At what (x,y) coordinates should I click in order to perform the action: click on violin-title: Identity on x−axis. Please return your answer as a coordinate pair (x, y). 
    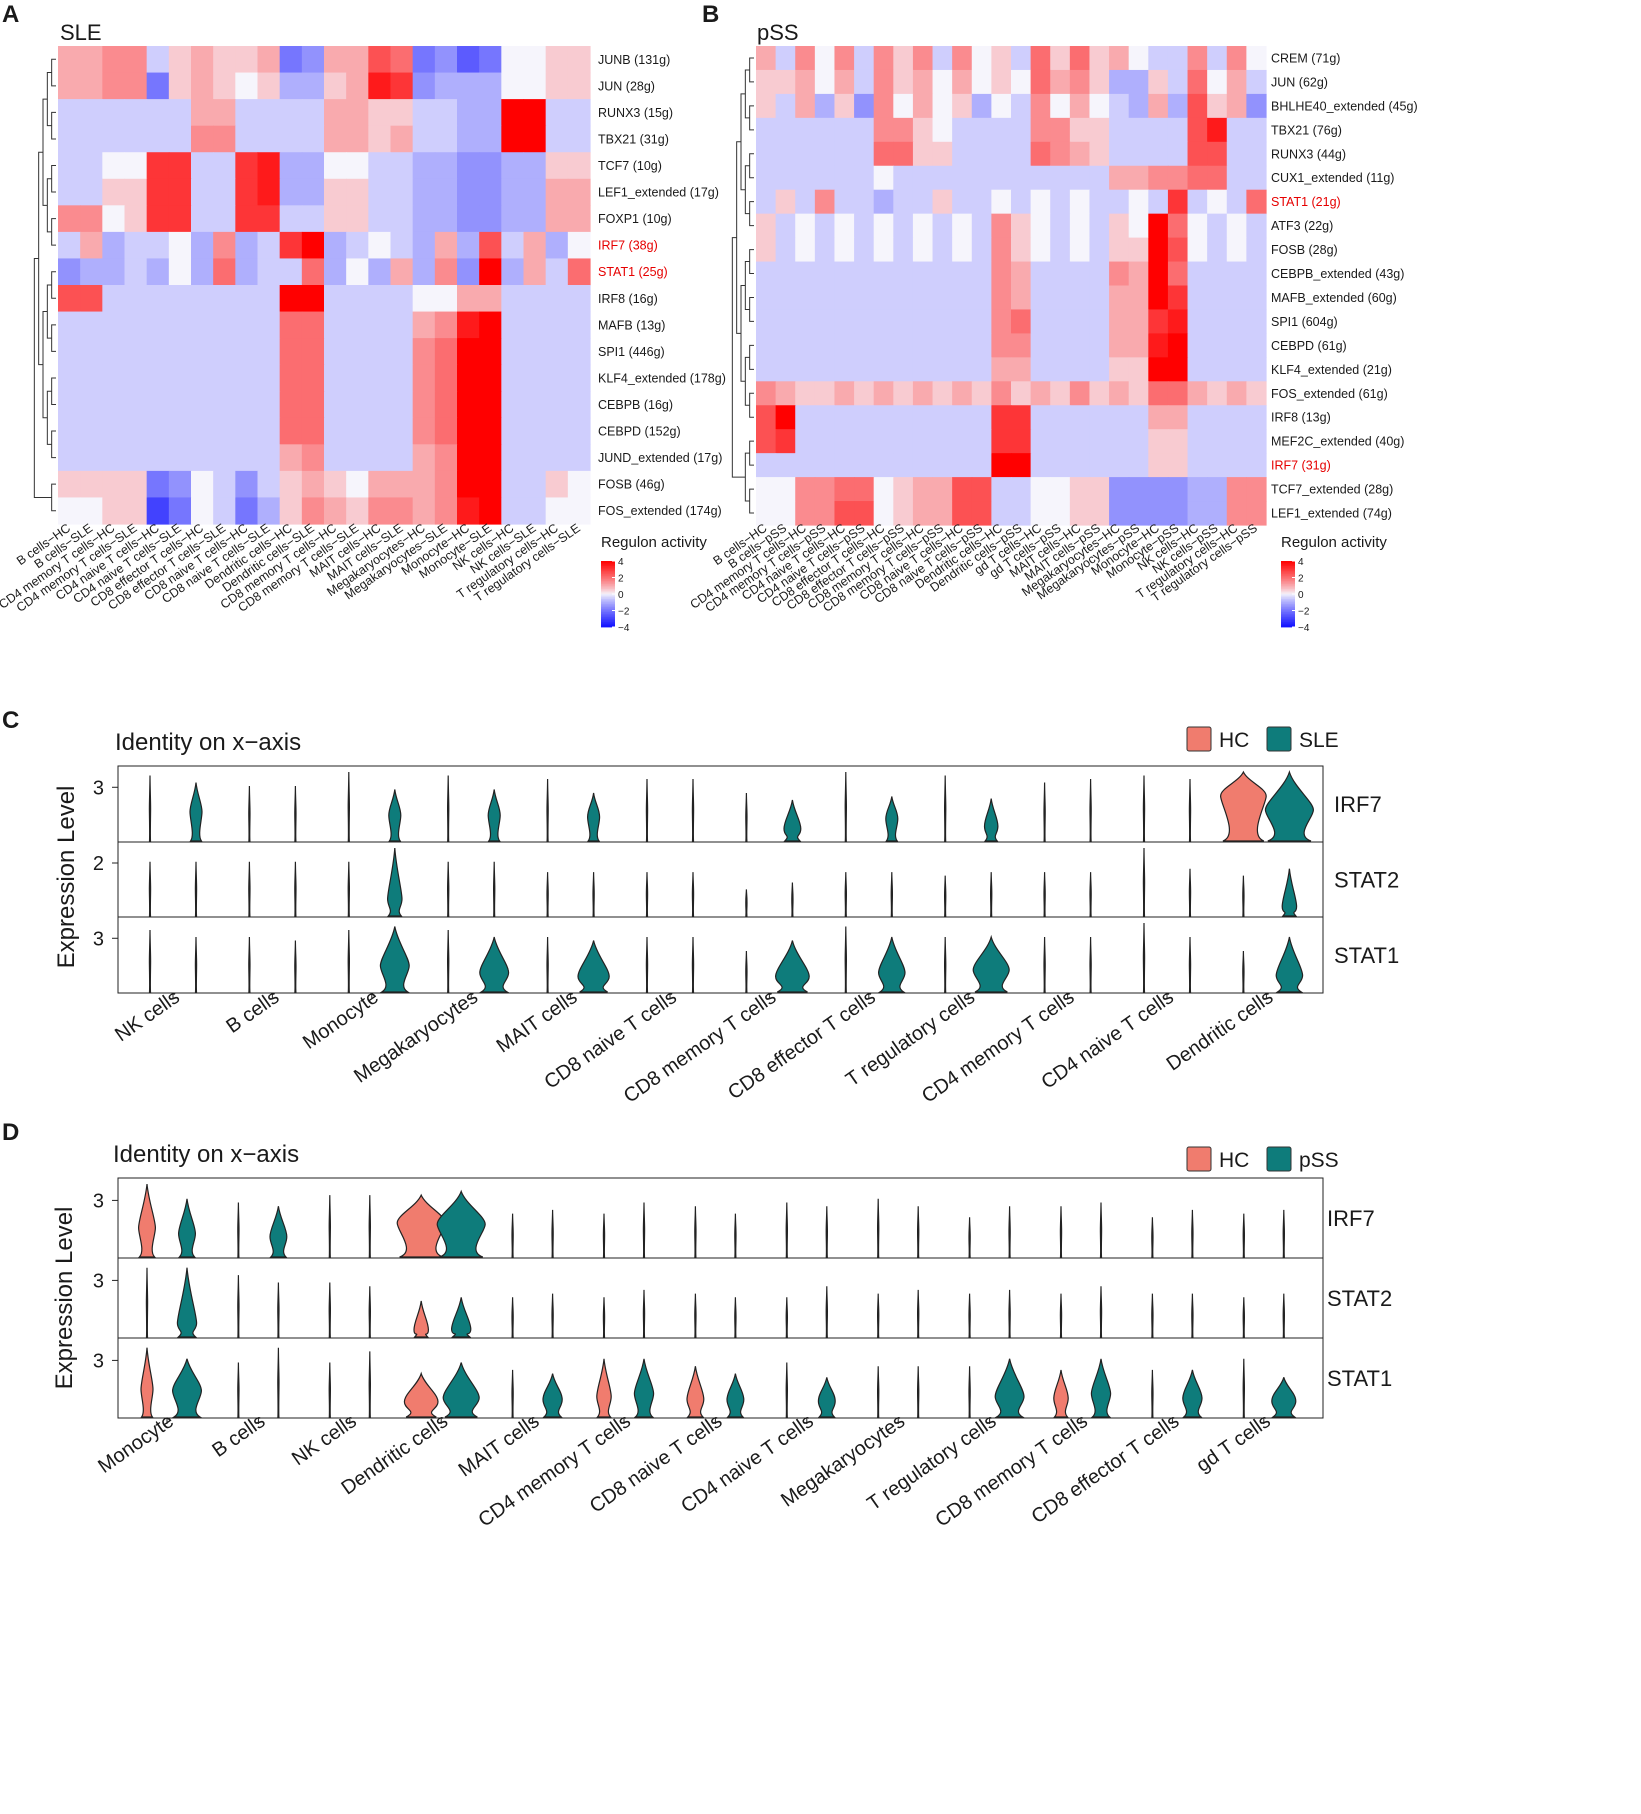
    Looking at the image, I should click on (206, 1154).